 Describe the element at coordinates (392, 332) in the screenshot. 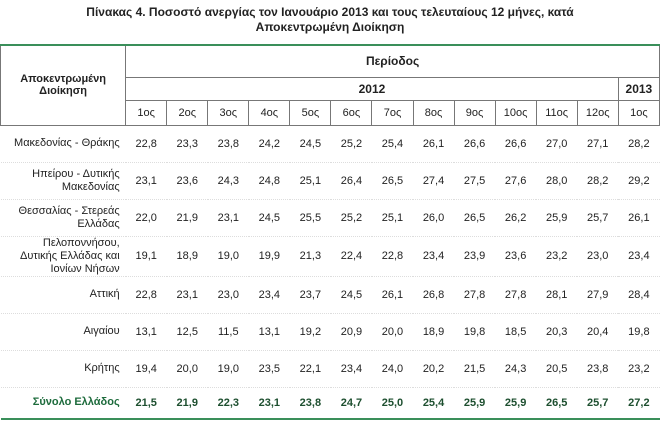

I see `value-cell: 20,0` at that location.